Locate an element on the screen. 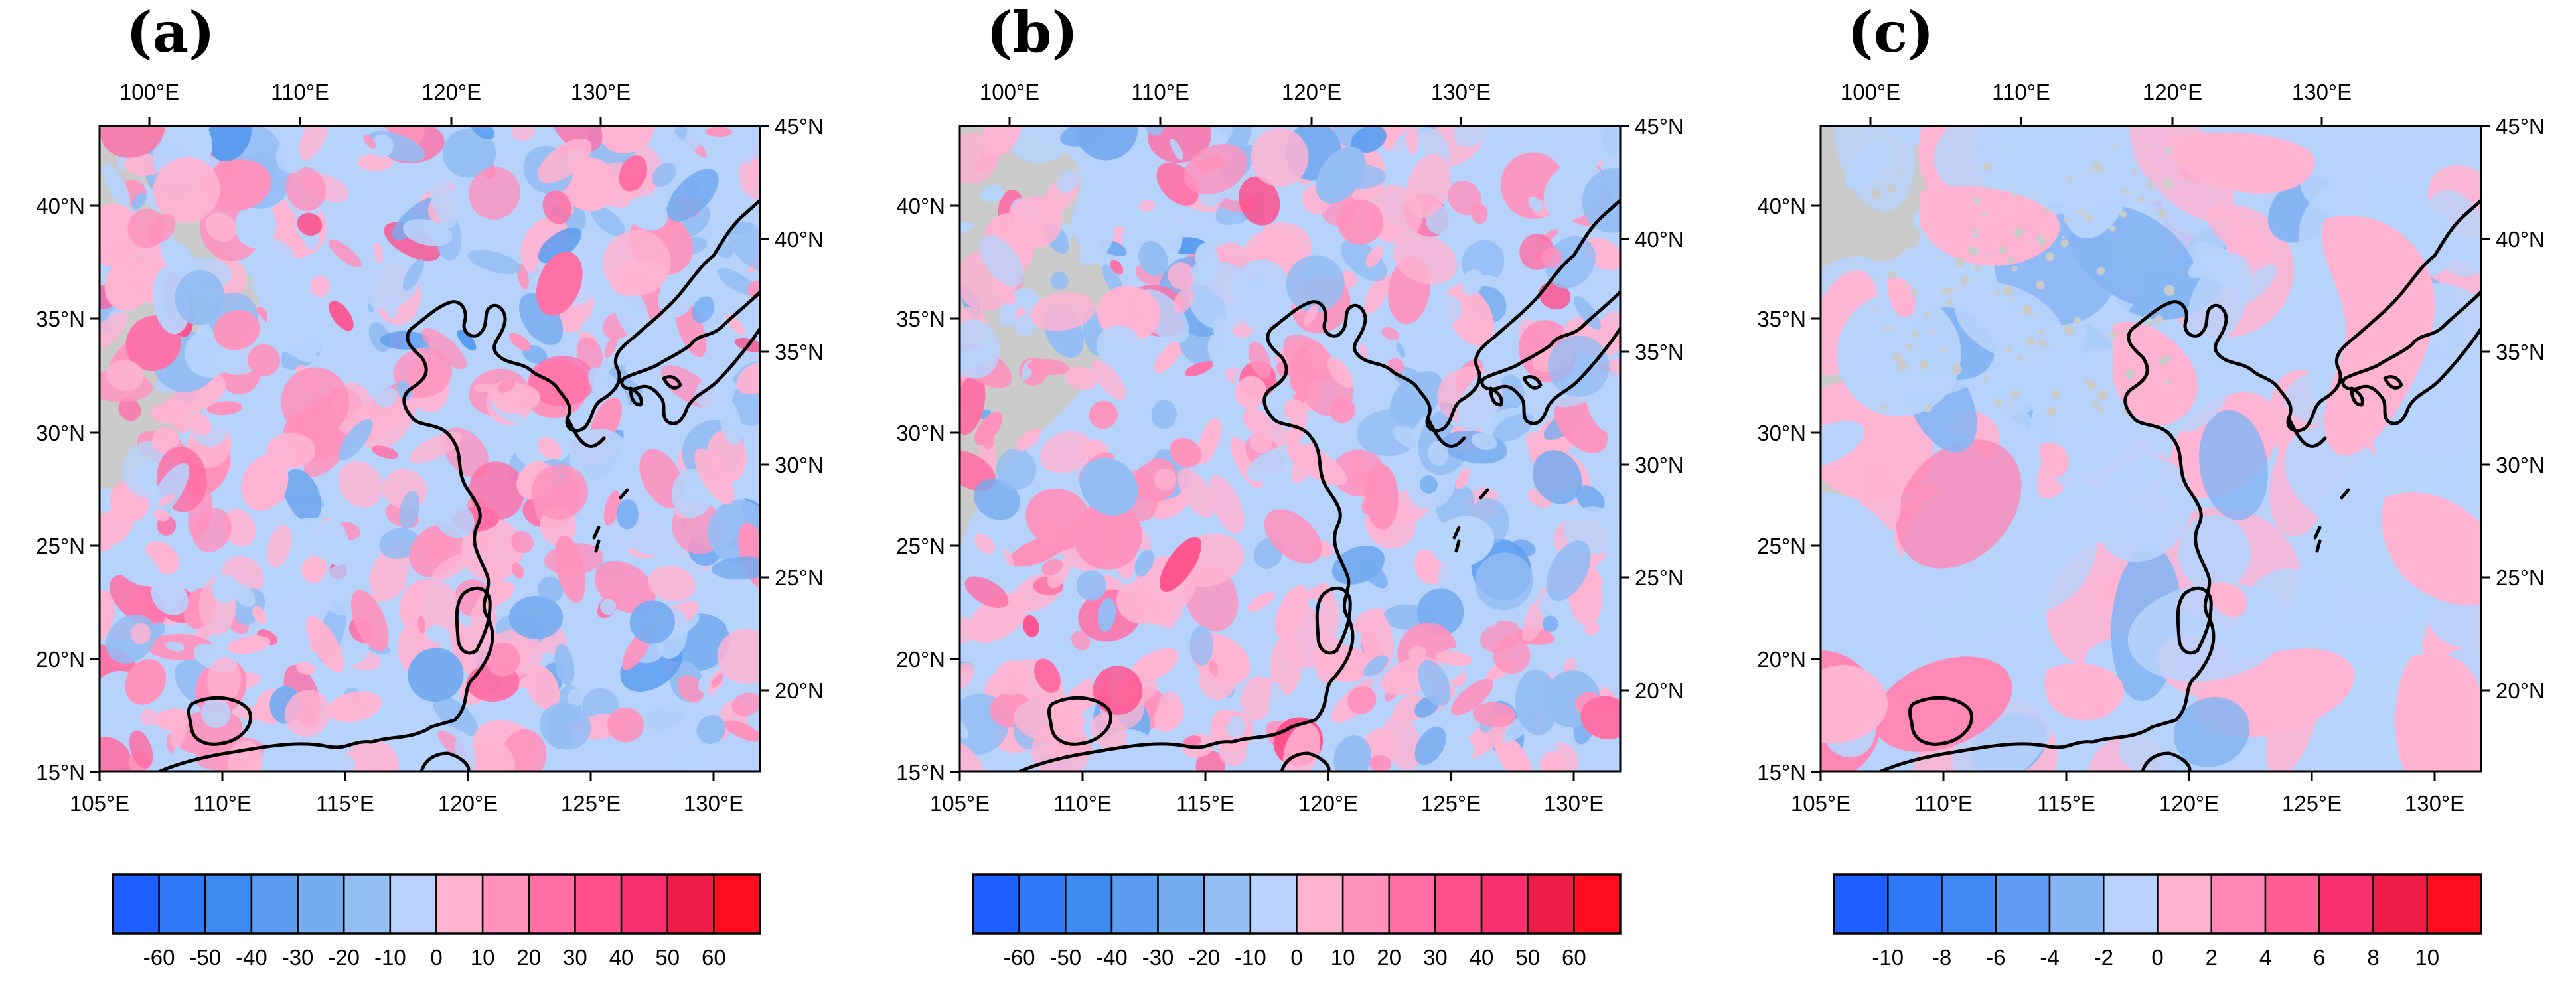 Image resolution: width=2576 pixels, height=983 pixels. bottom-longitude-label: 125°E is located at coordinates (1451, 803).